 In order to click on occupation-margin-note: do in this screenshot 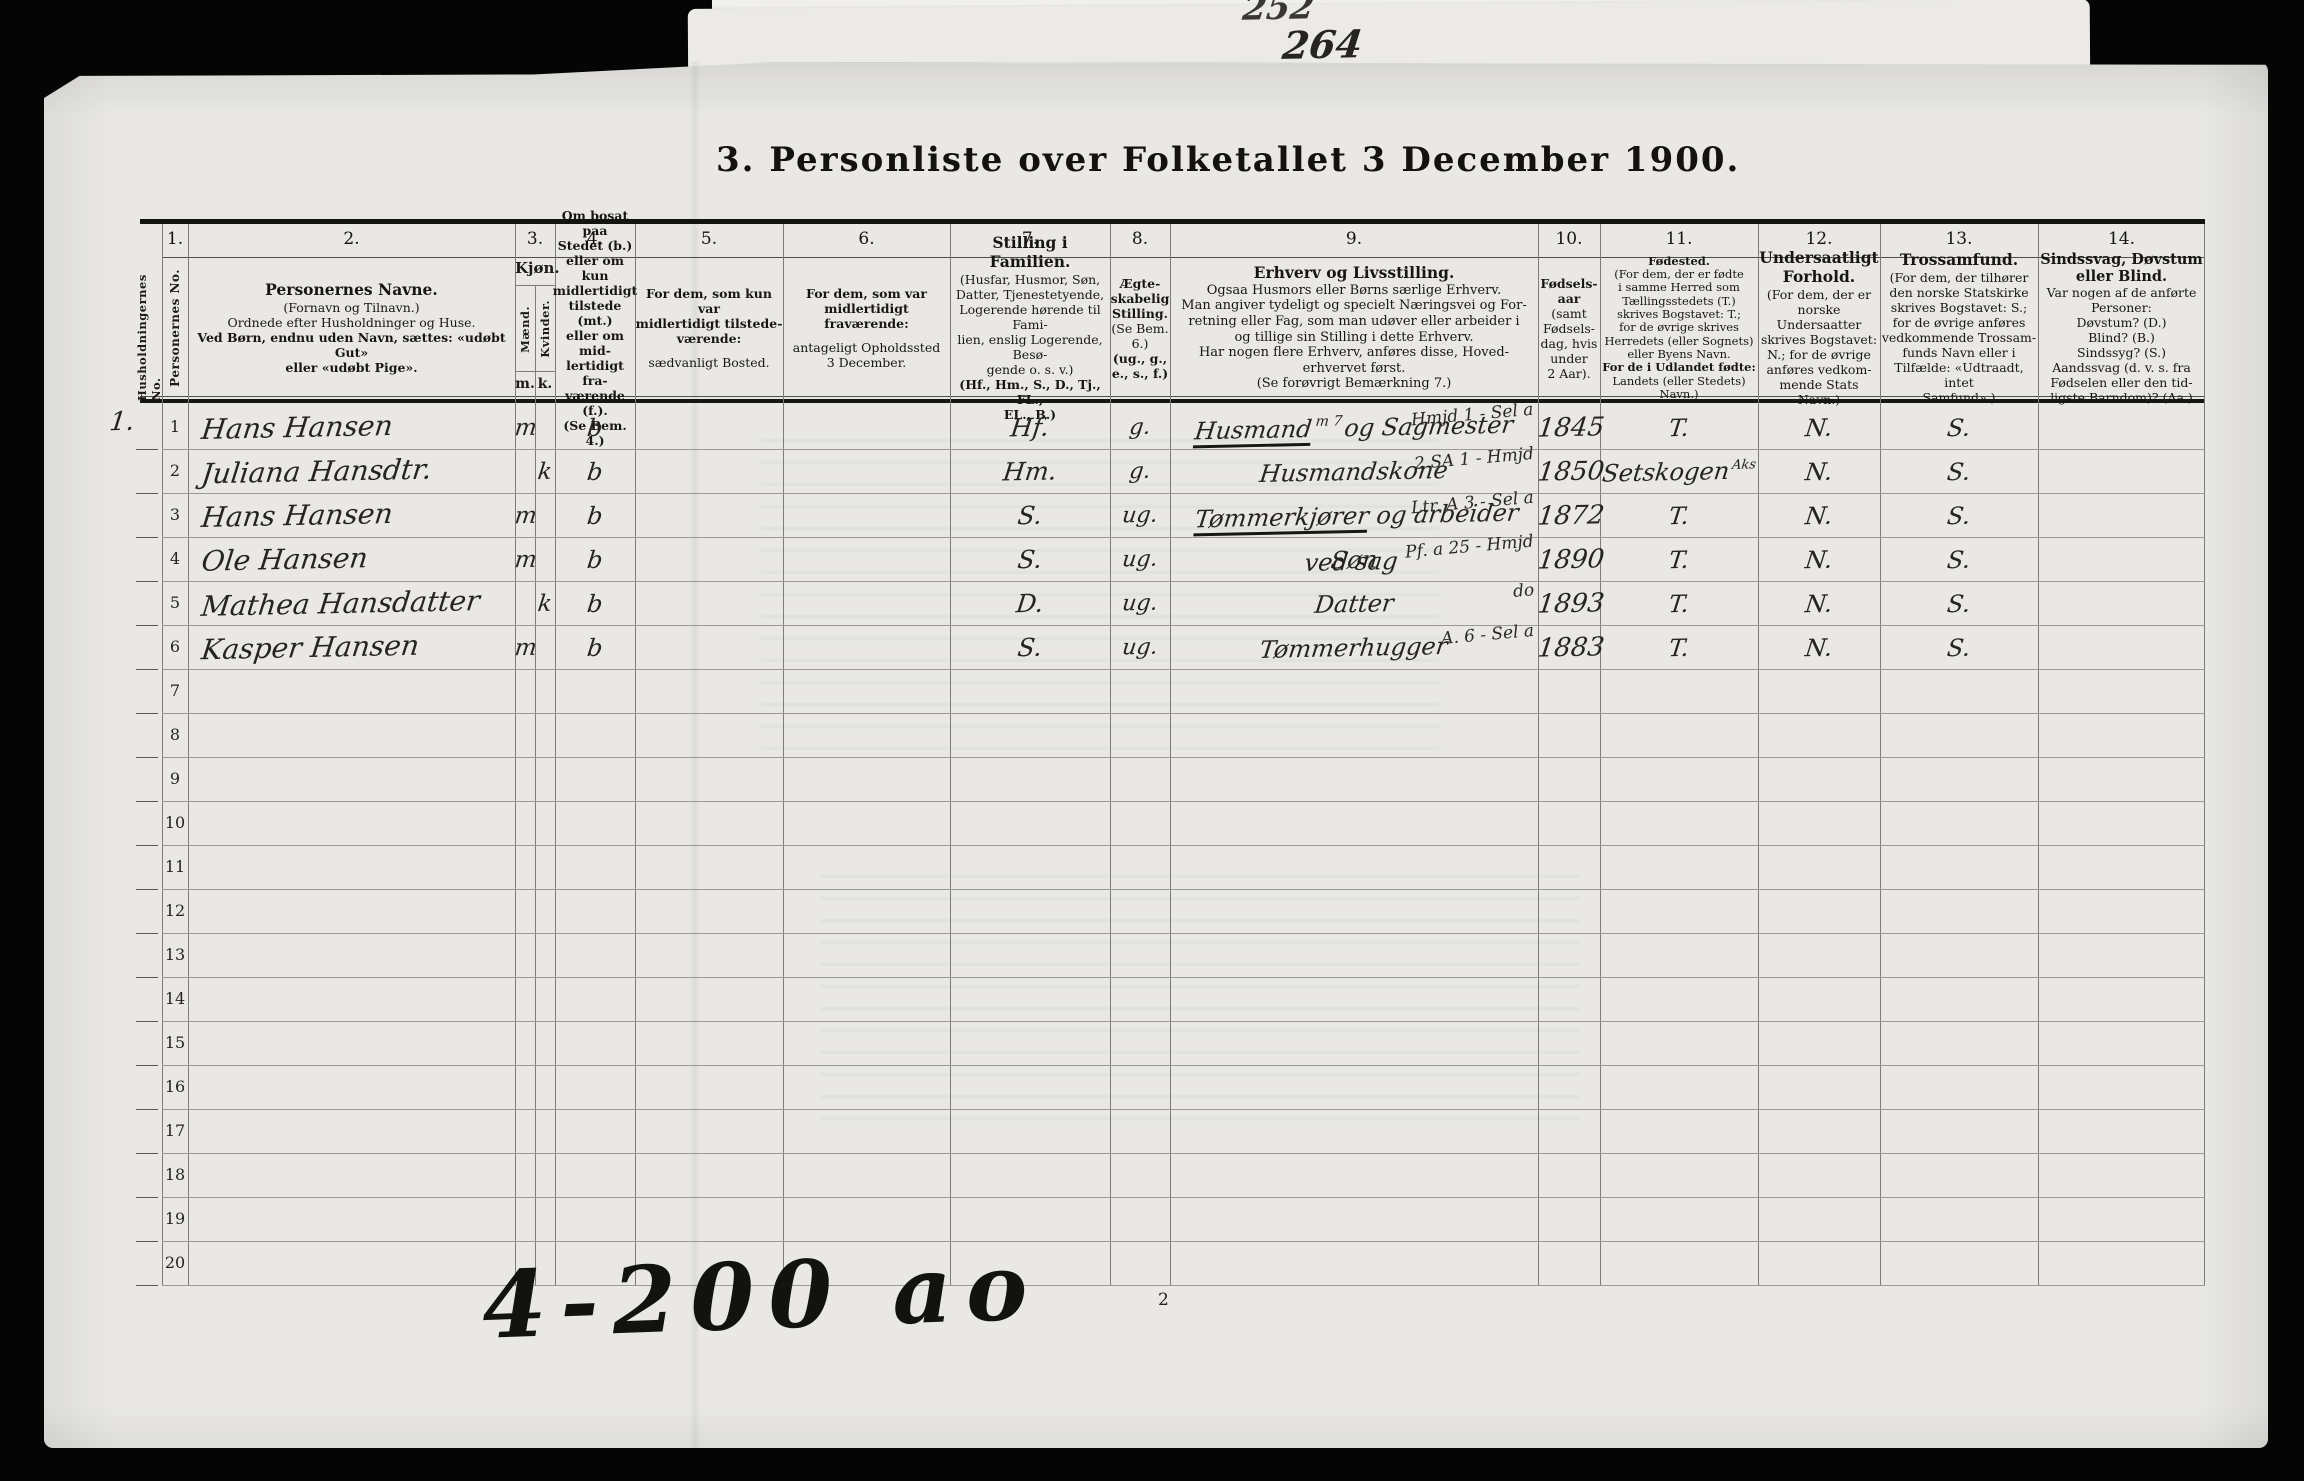, I will do `click(1523, 591)`.